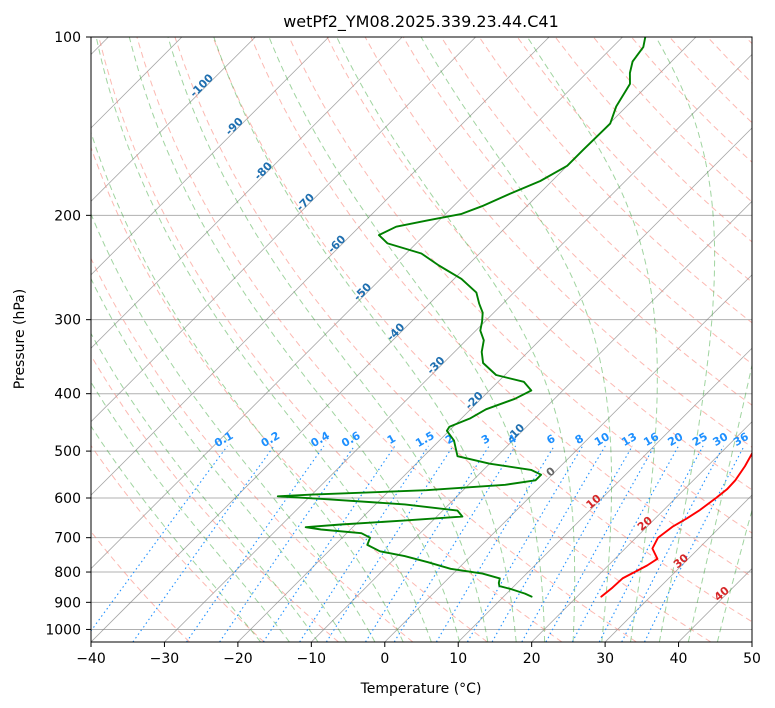 The image size is (775, 708). What do you see at coordinates (362, 291) in the screenshot?
I see `dry-adiabat-label: -50` at bounding box center [362, 291].